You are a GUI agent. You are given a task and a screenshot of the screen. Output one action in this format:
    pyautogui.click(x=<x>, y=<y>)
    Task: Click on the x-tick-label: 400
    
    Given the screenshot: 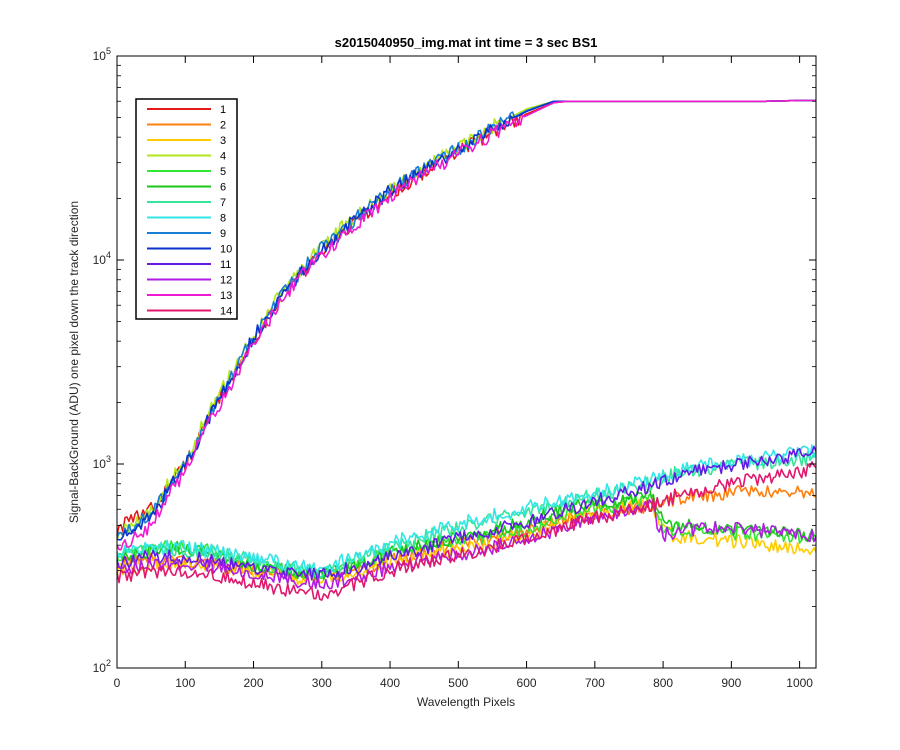 What is the action you would take?
    pyautogui.click(x=390, y=683)
    